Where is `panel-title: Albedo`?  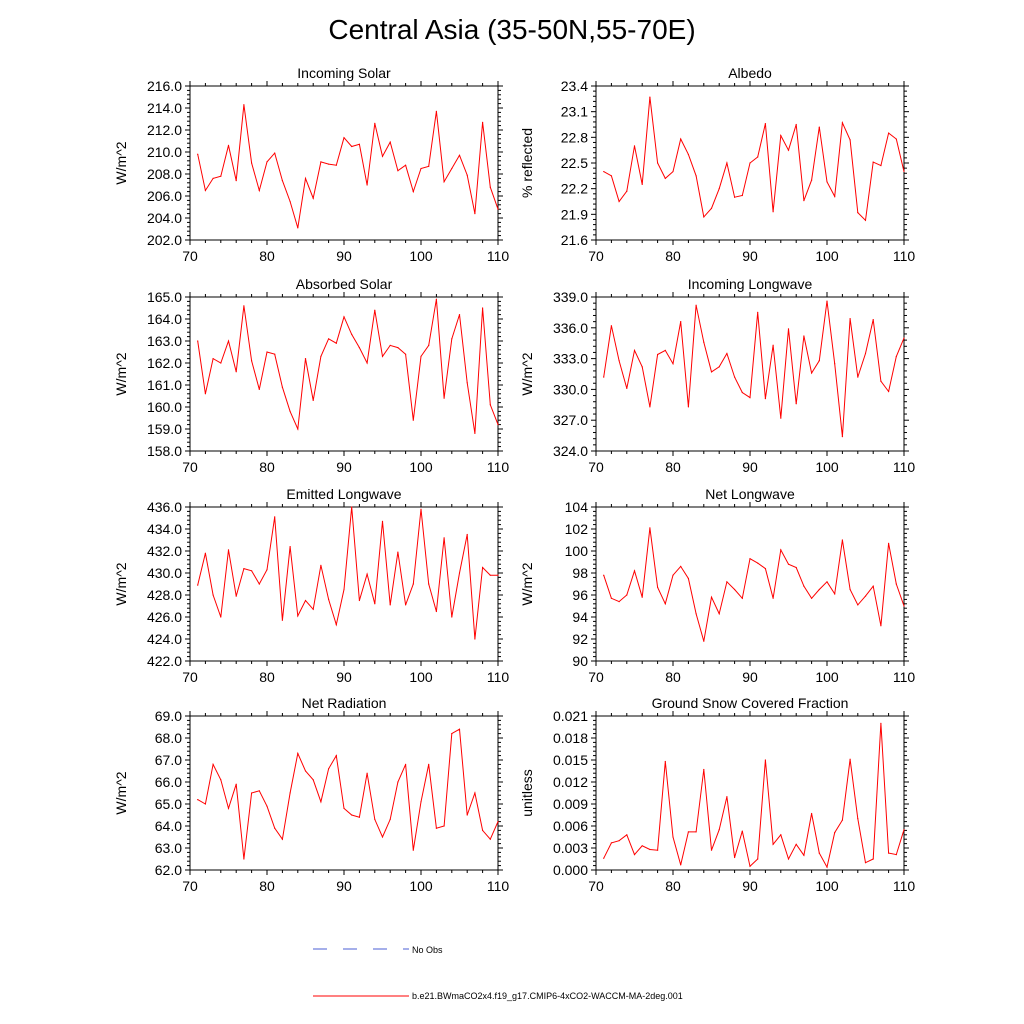 panel-title: Albedo is located at coordinates (750, 73).